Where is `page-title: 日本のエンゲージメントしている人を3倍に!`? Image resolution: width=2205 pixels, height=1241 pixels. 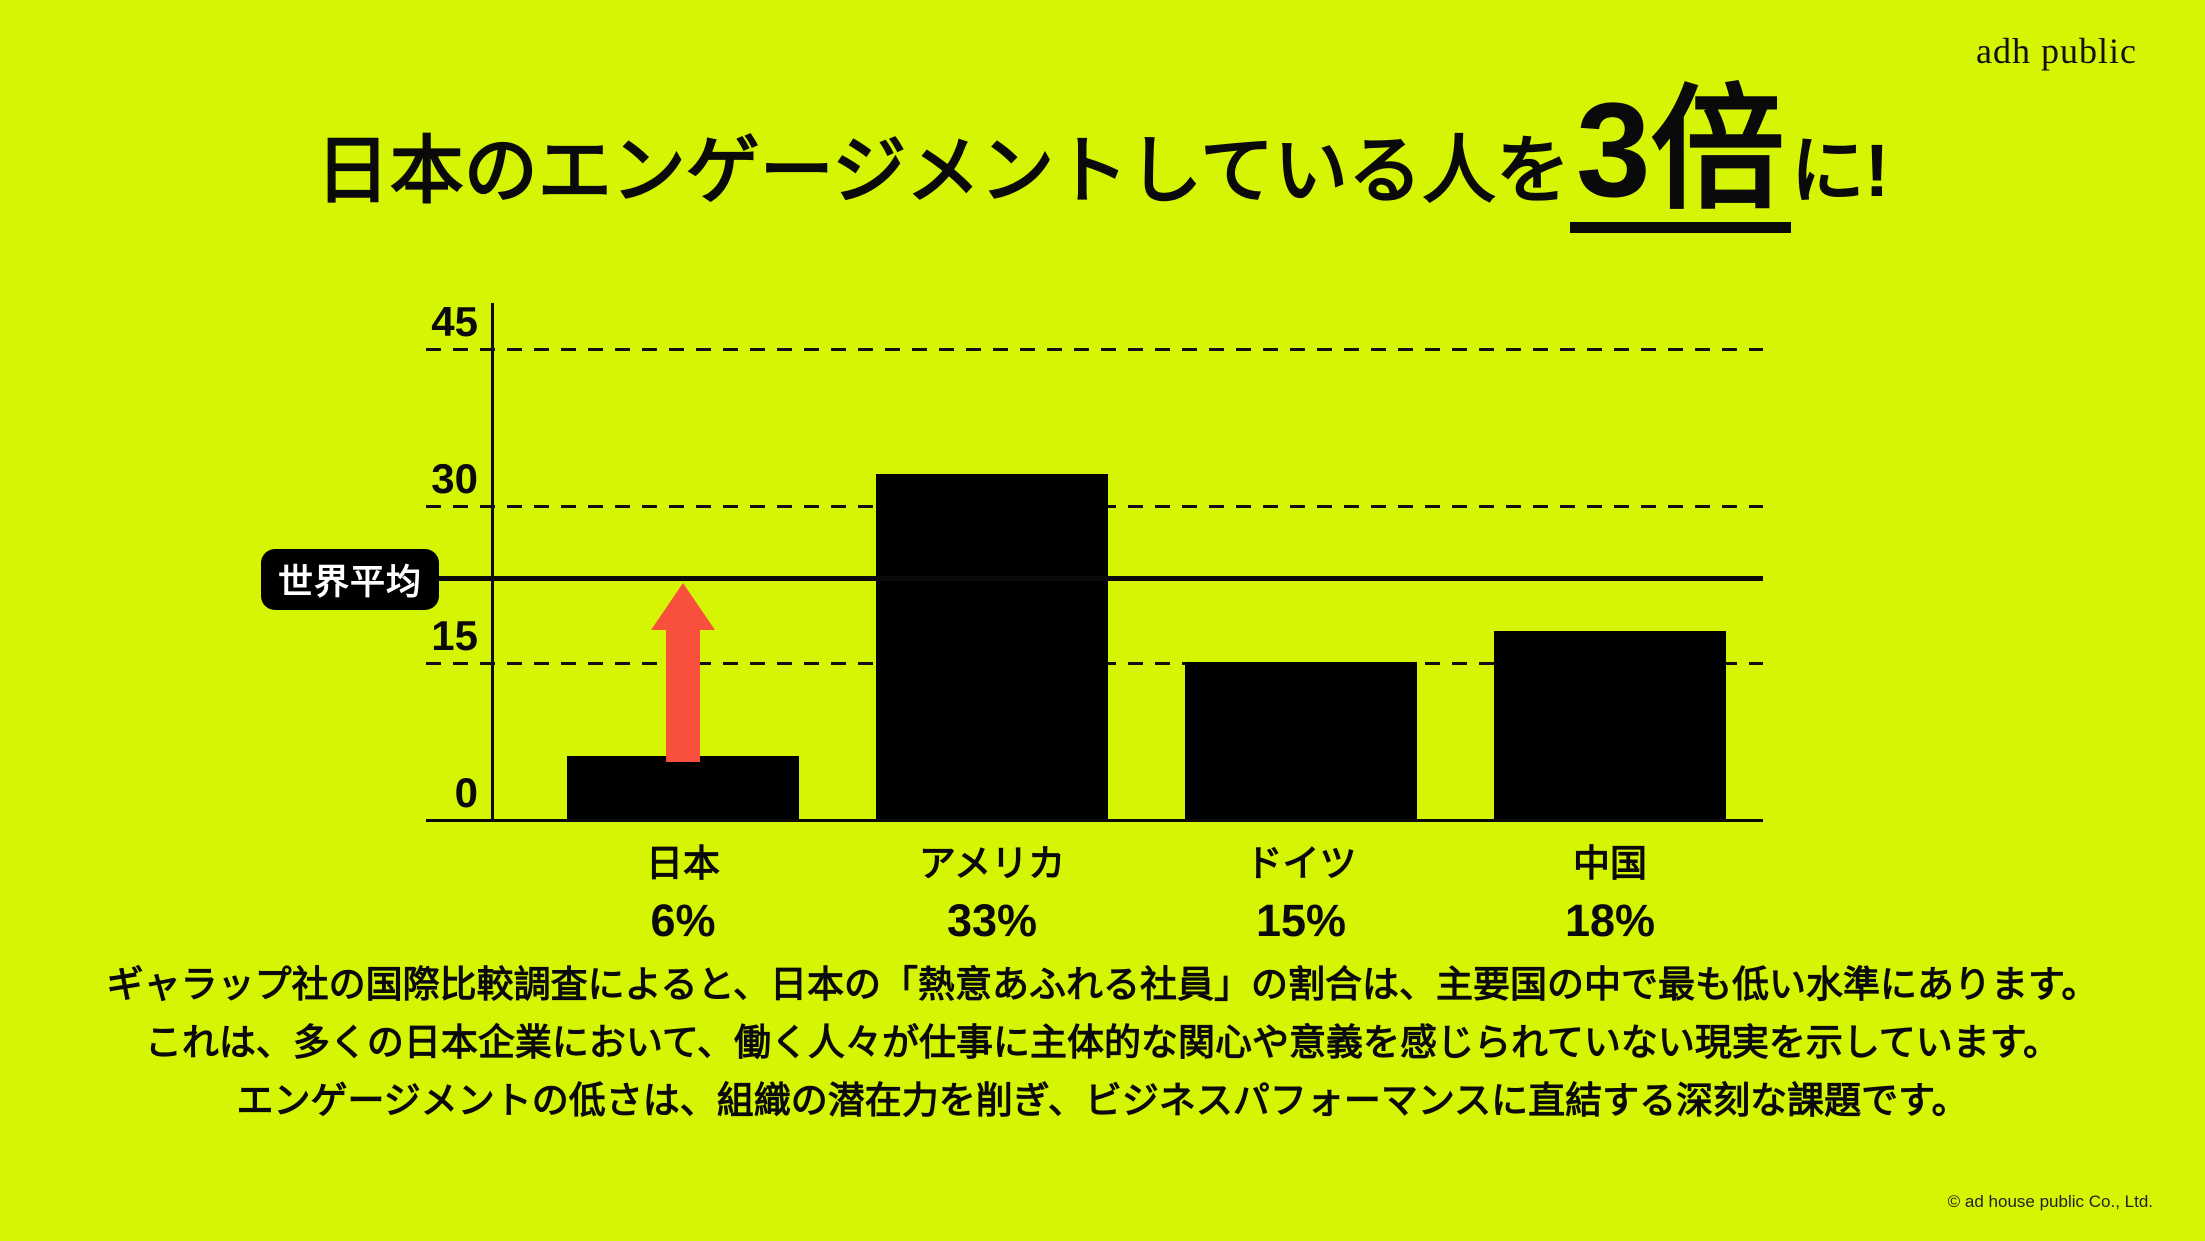
page-title: 日本のエンゲージメントしている人を3倍に! is located at coordinates (1102, 158).